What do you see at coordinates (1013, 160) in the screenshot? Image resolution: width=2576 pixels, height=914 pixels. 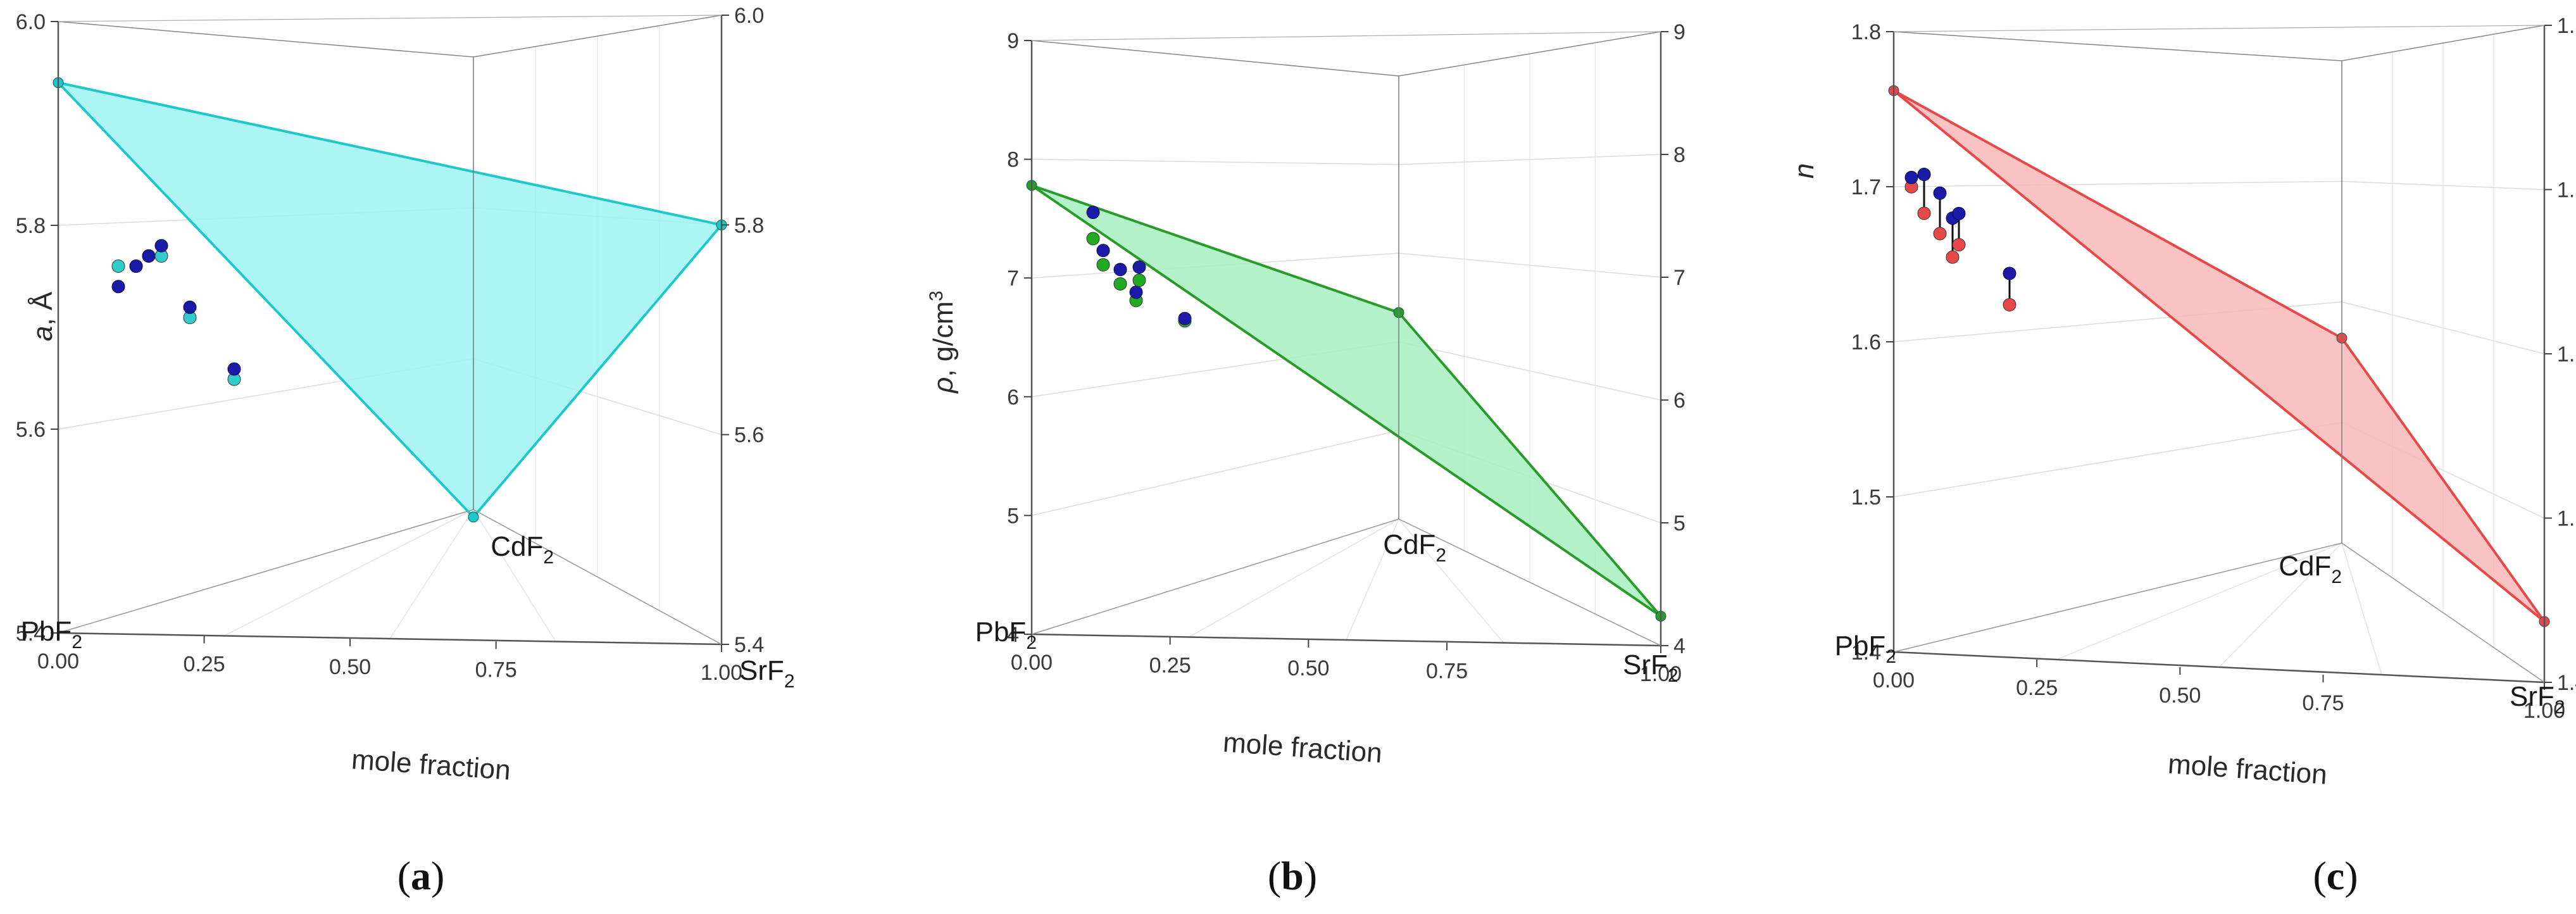 I see `y-tick-label-left: 8` at bounding box center [1013, 160].